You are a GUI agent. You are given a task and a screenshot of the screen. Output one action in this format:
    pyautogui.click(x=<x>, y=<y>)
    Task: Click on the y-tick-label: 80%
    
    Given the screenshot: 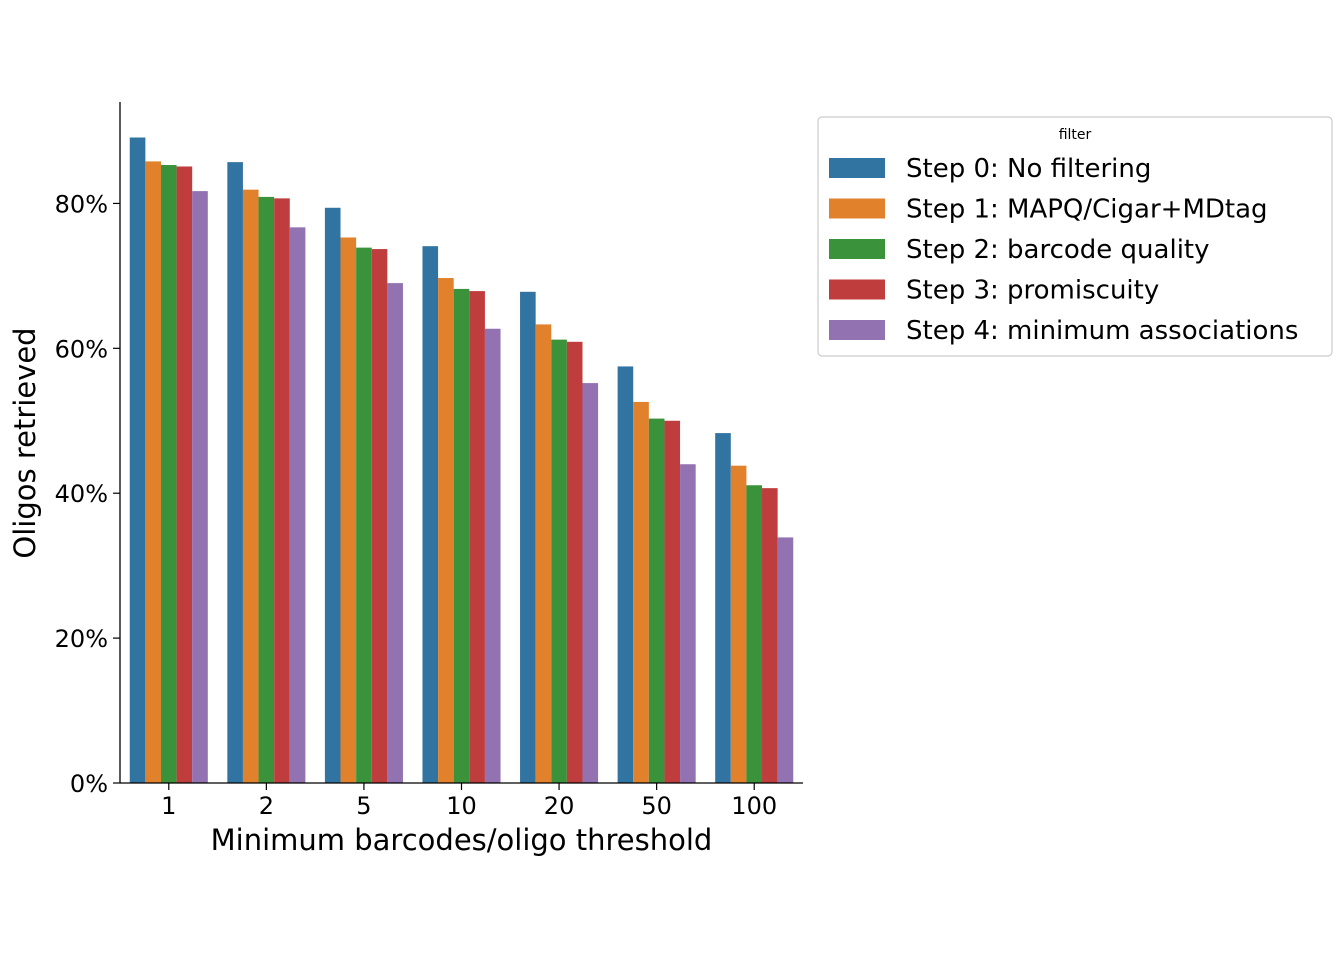 What is the action you would take?
    pyautogui.click(x=81, y=204)
    